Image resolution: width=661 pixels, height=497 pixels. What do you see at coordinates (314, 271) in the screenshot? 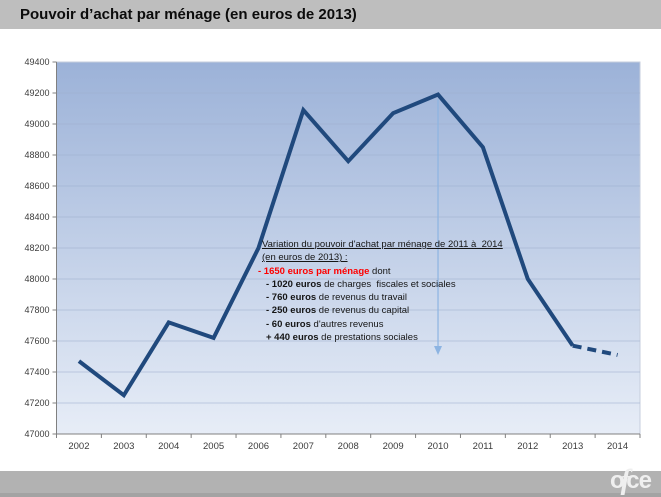
I see `annotation-total-value: - 1650 euros par ménage` at bounding box center [314, 271].